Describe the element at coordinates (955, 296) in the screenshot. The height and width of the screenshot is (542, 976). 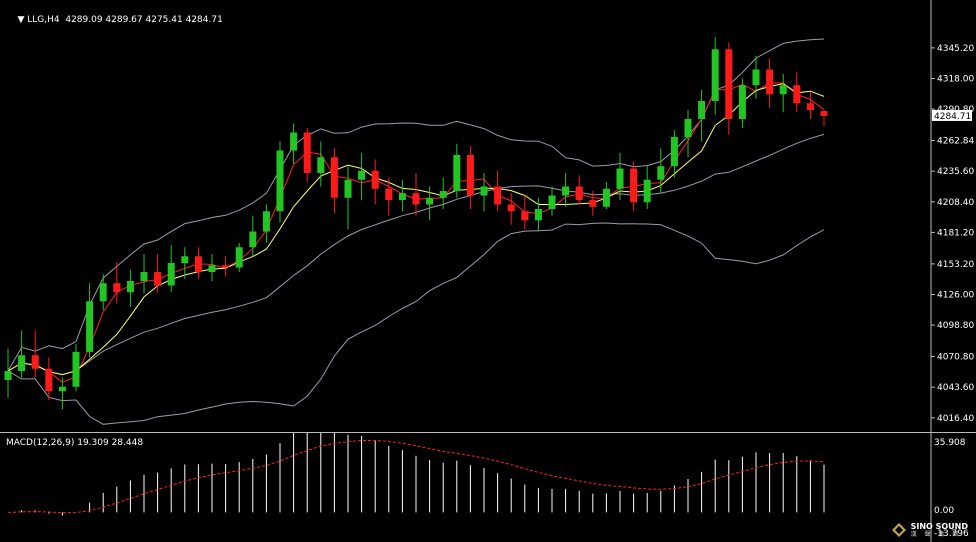
I see `price-tick-label: 4126.00` at that location.